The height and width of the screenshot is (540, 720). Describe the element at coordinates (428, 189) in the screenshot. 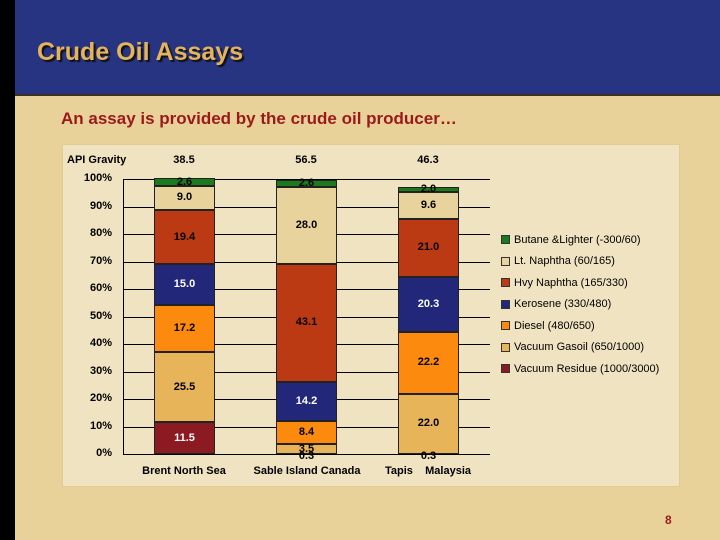

I see `bar-segment: 2.0` at that location.